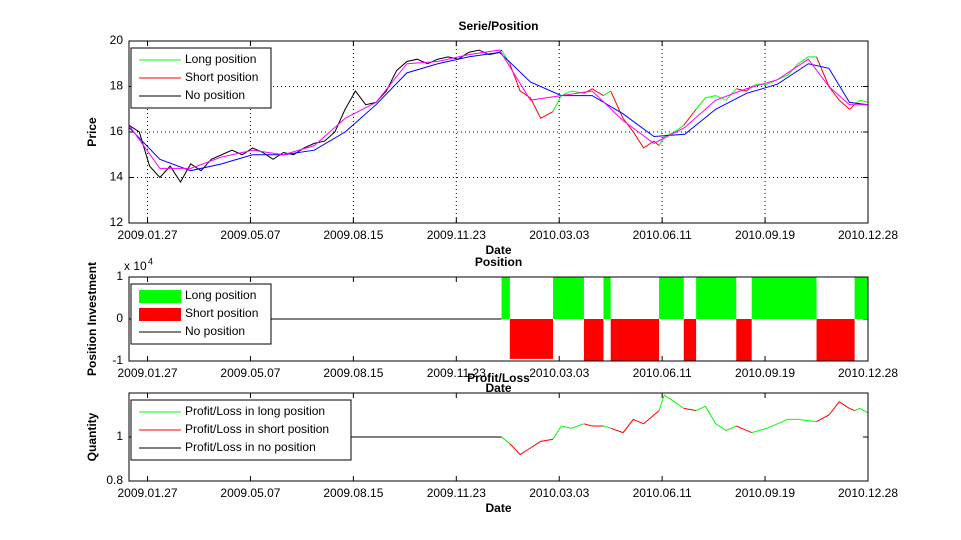 The height and width of the screenshot is (540, 961). Describe the element at coordinates (117, 40) in the screenshot. I see `y-tick-label: 20` at that location.